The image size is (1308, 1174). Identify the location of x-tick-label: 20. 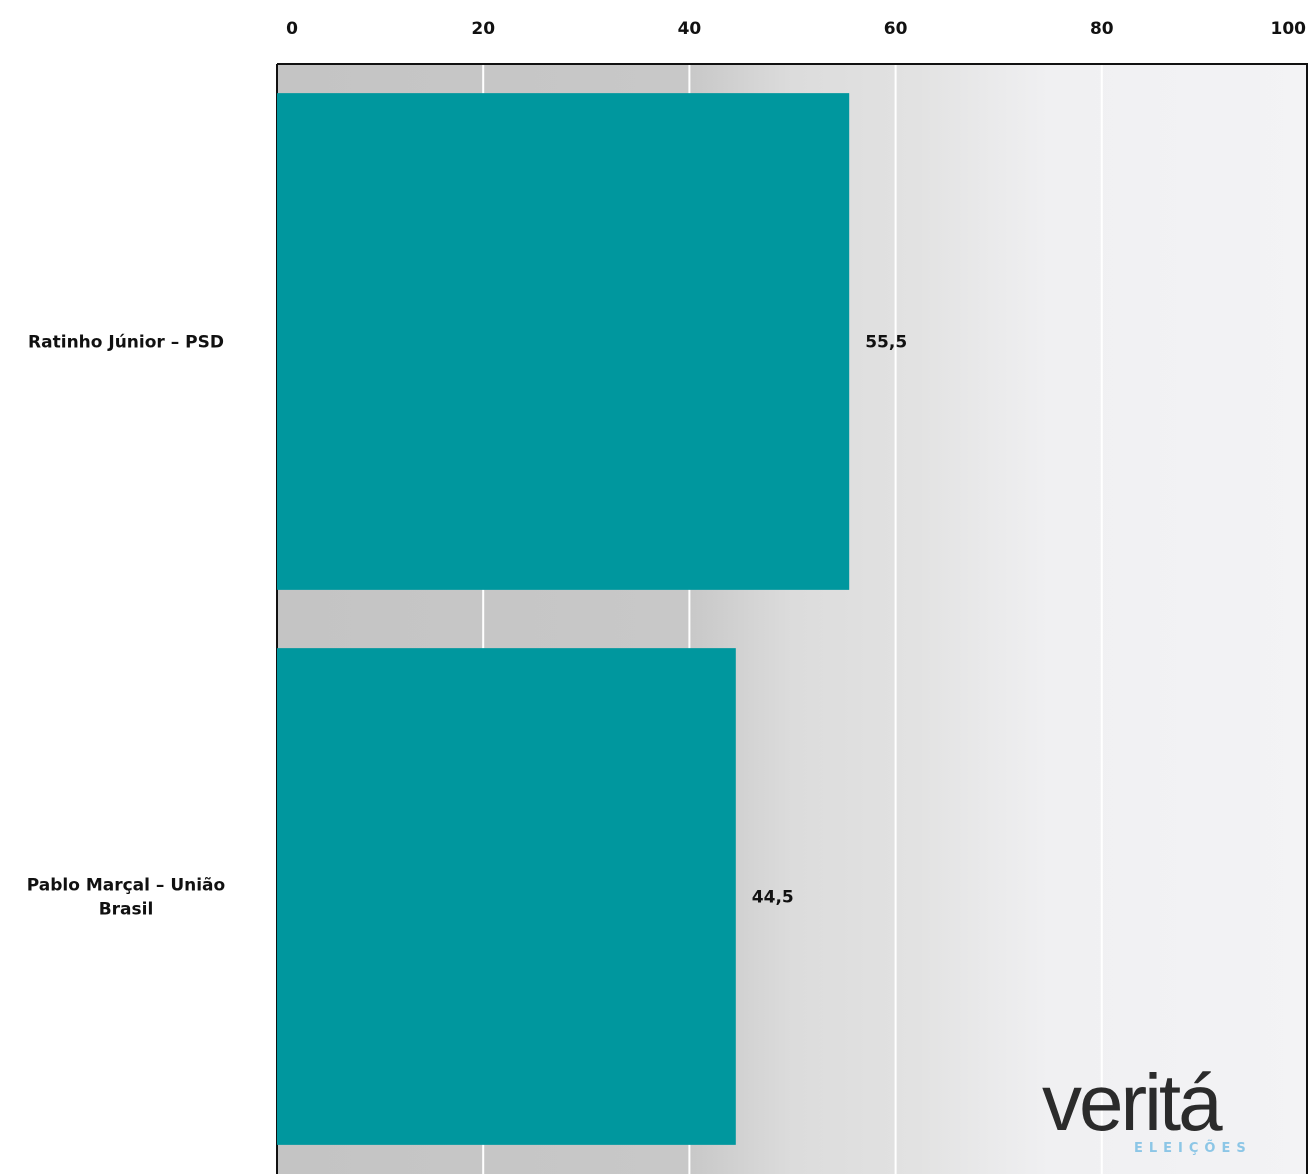
(483, 29).